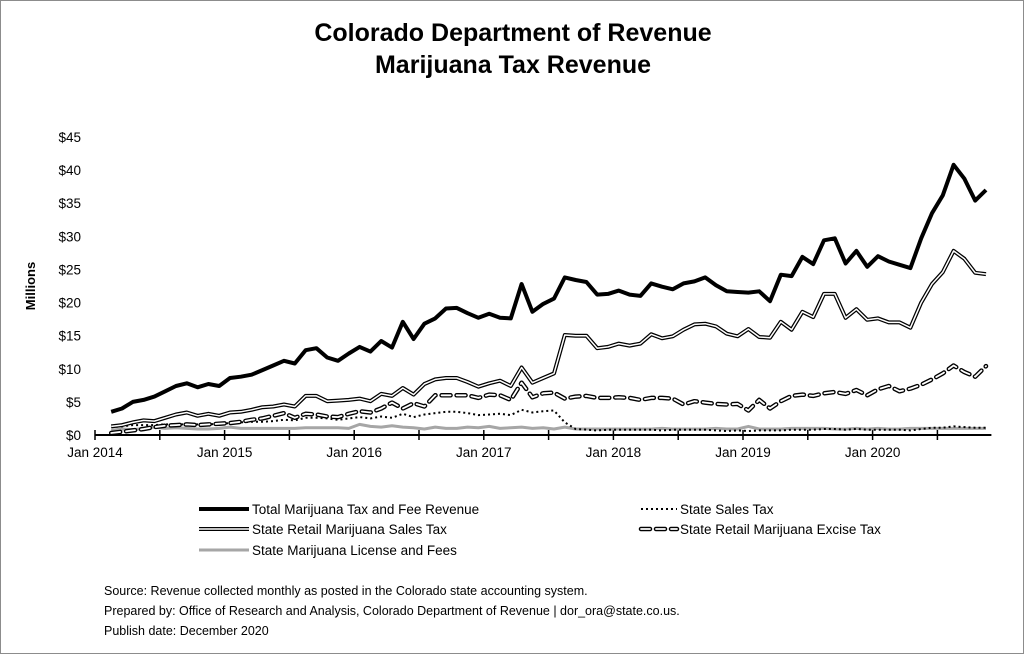 The image size is (1024, 654). I want to click on legend-item: State Marijuana License and Fees, so click(328, 550).